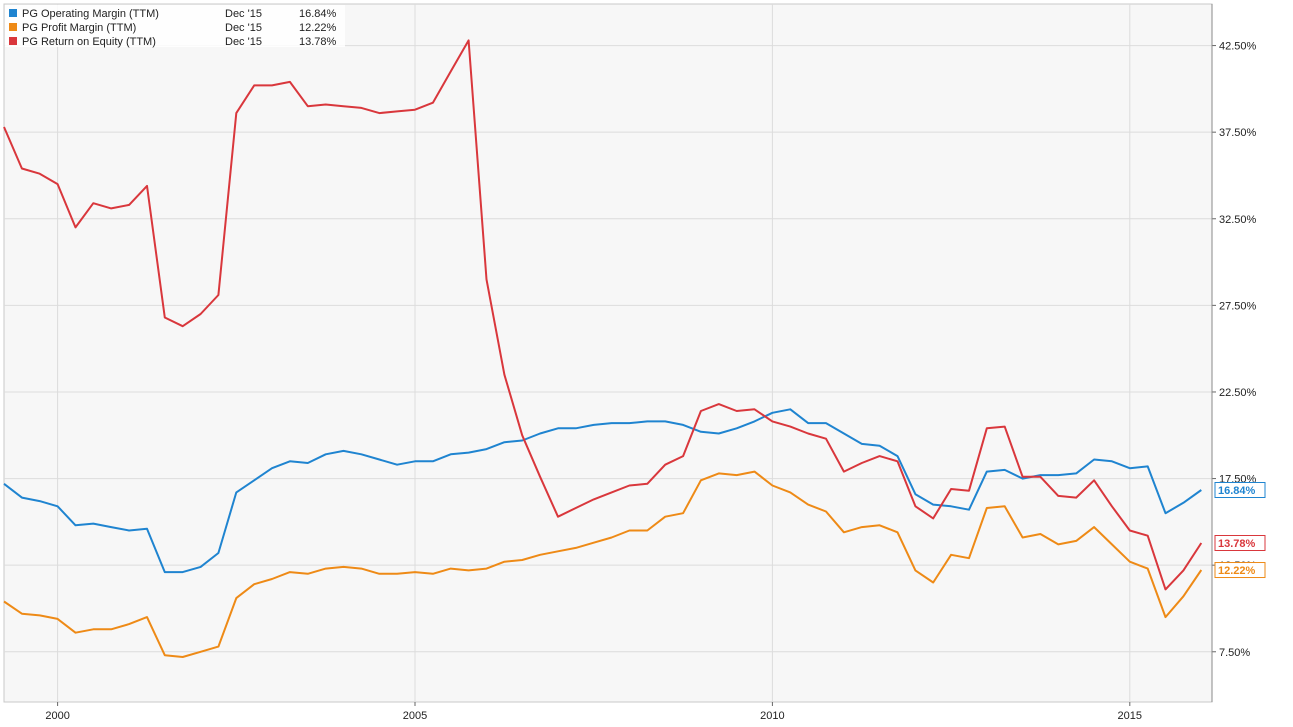 This screenshot has width=1293, height=727. I want to click on end-label-0: 16.84%, so click(1240, 490).